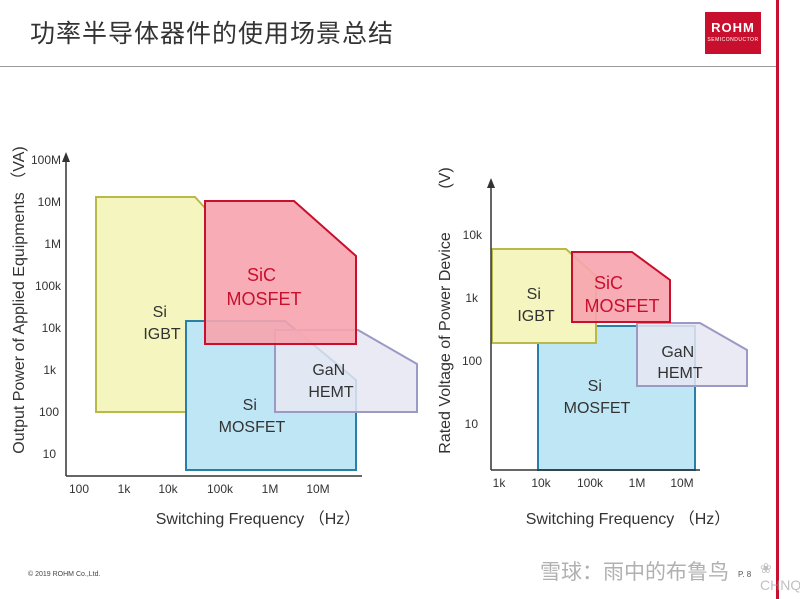 The height and width of the screenshot is (599, 800). What do you see at coordinates (50, 370) in the screenshot?
I see `left-y-tick: 1k` at bounding box center [50, 370].